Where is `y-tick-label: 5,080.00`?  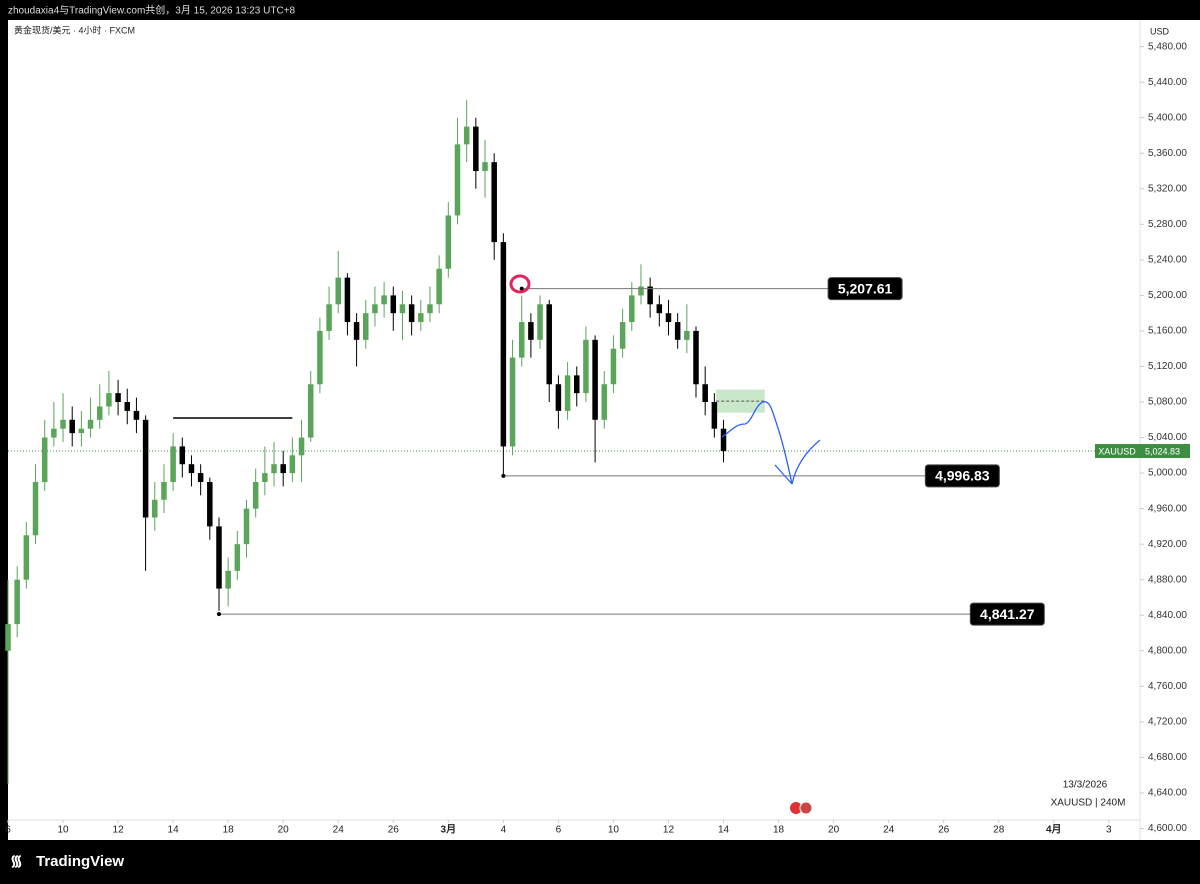 y-tick-label: 5,080.00 is located at coordinates (1167, 402).